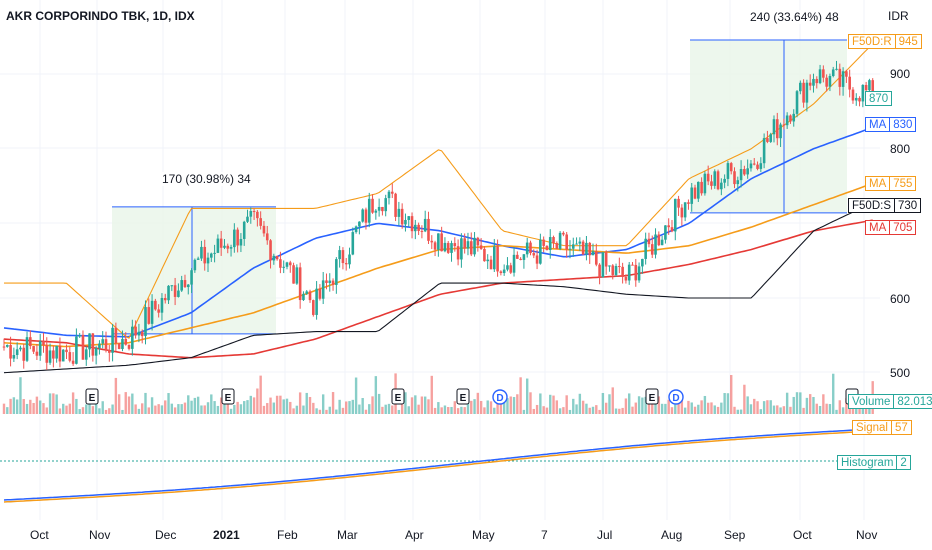 The image size is (932, 550). What do you see at coordinates (898, 16) in the screenshot?
I see `currency-label: IDR` at bounding box center [898, 16].